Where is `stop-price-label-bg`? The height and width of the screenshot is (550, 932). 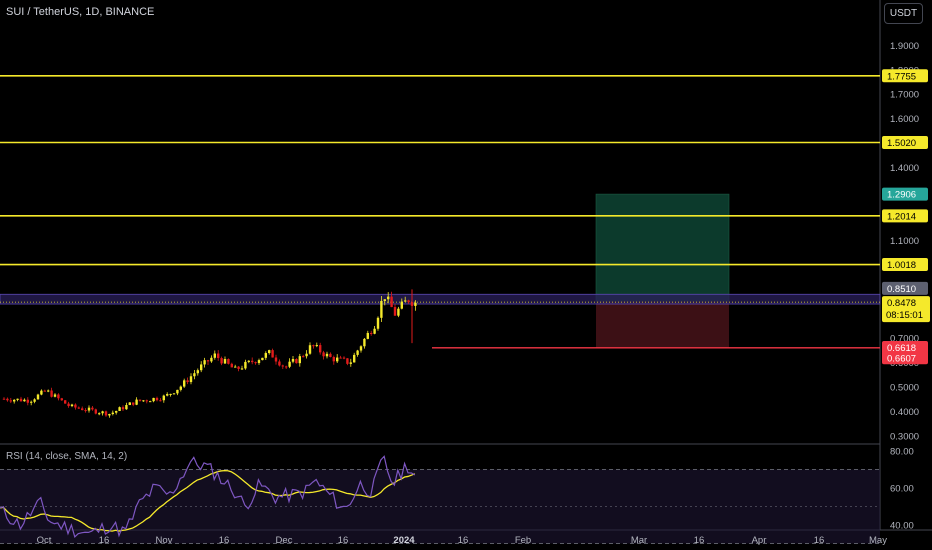 stop-price-label-bg is located at coordinates (905, 348).